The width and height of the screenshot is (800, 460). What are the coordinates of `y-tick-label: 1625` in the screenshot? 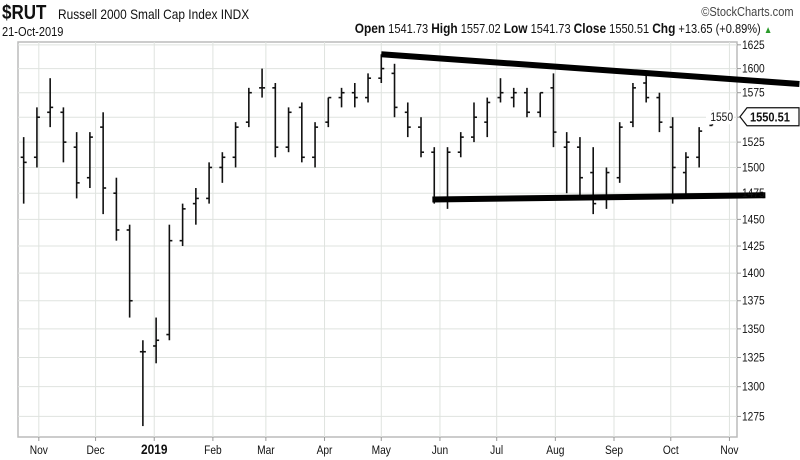 It's located at (753, 45).